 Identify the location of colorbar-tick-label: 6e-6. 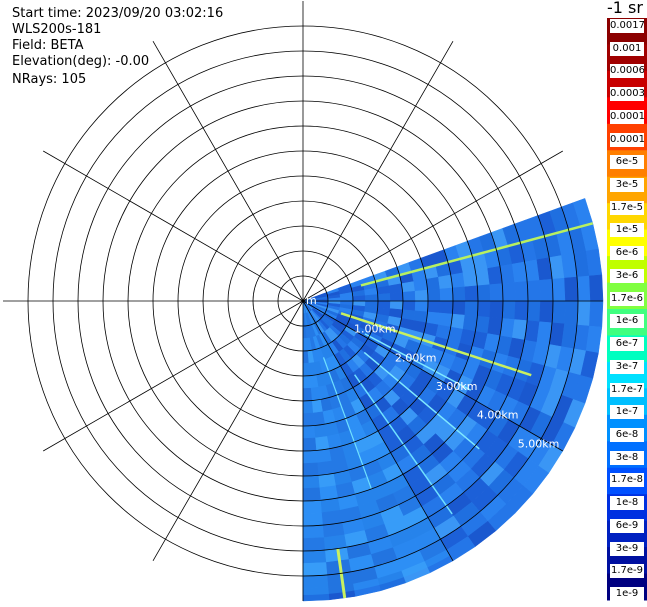
(627, 253).